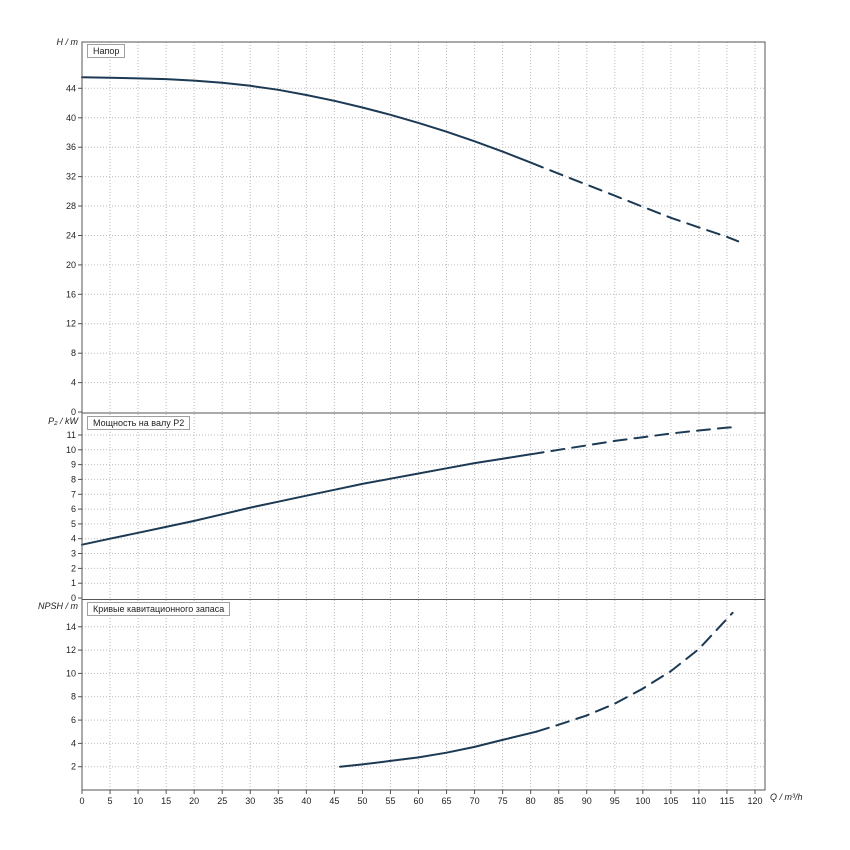 The image size is (850, 850). Describe the element at coordinates (63, 421) in the screenshot. I see `power-y-axis-label: P₂ / kW` at that location.